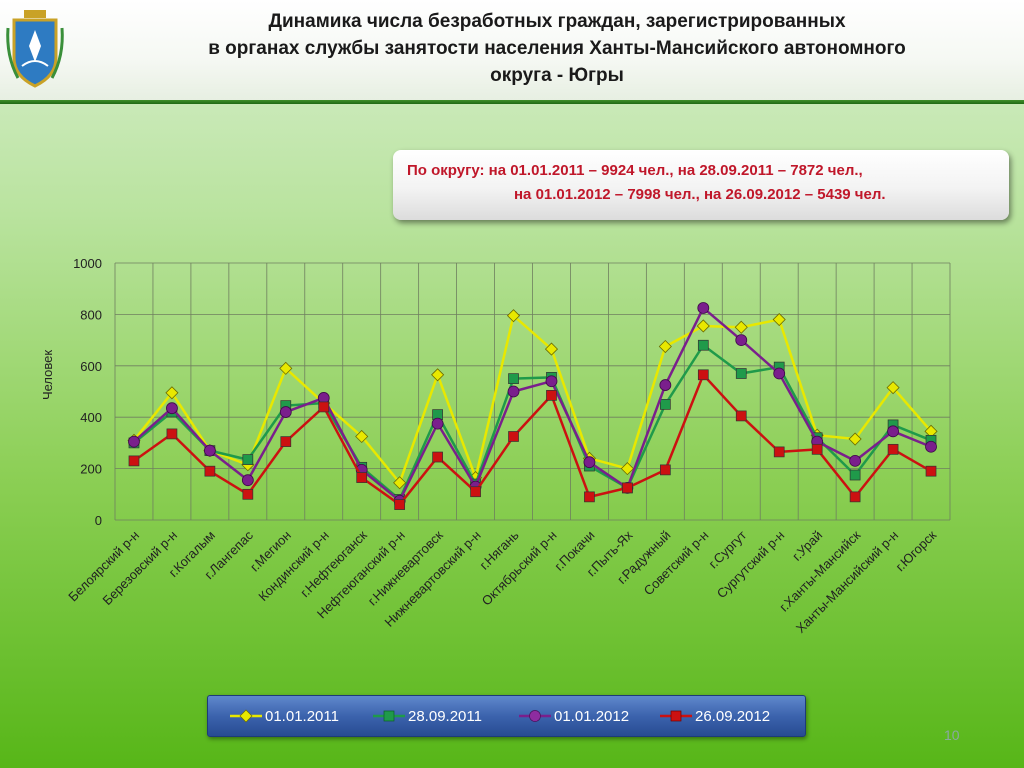 Image resolution: width=1024 pixels, height=768 pixels. I want to click on x-tick-label: г.Югорск, so click(915, 550).